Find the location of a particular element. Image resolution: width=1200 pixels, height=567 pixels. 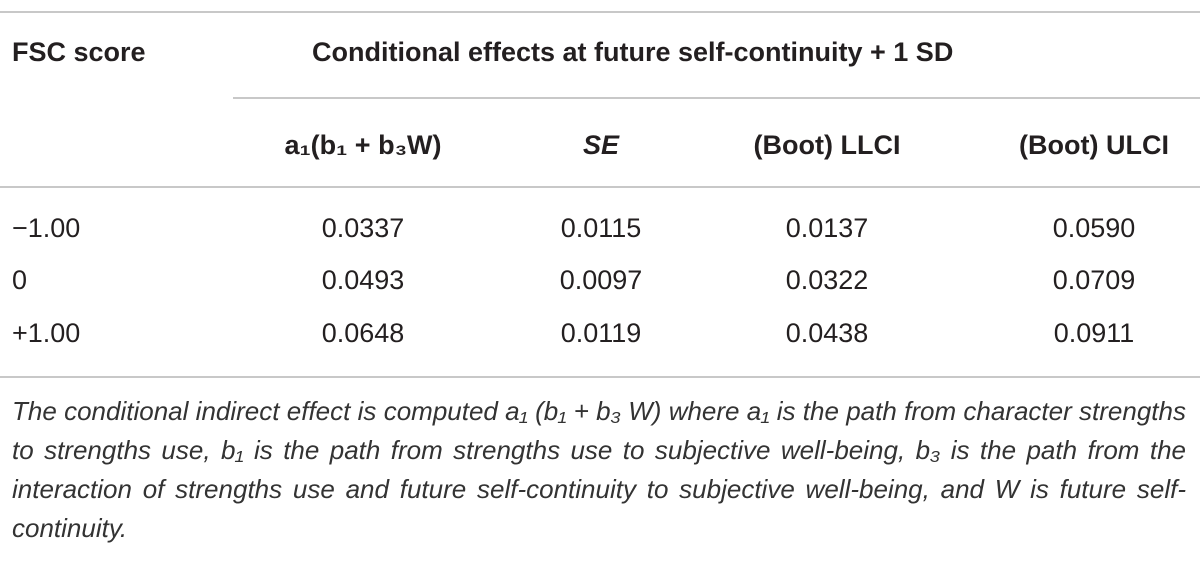

group-rule is located at coordinates (716, 98).